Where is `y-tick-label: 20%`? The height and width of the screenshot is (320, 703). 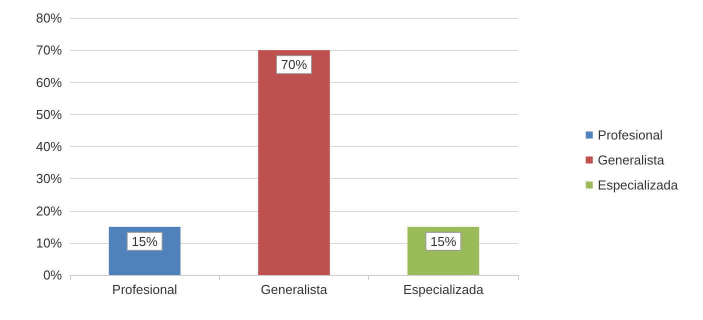 y-tick-label: 20% is located at coordinates (49, 210).